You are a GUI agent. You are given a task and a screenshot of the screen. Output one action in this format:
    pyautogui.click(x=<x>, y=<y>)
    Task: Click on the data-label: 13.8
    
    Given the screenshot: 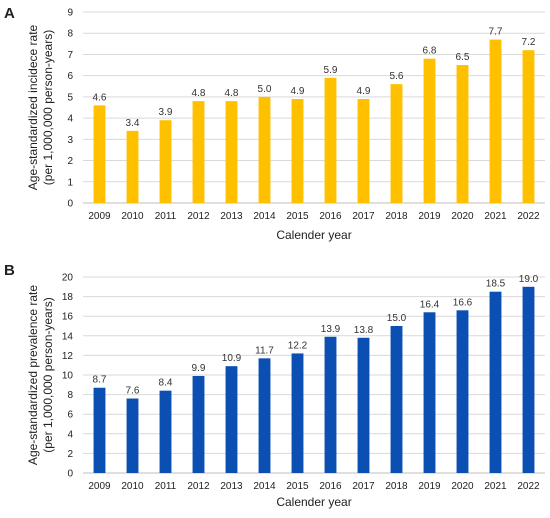 What is the action you would take?
    pyautogui.click(x=364, y=330)
    